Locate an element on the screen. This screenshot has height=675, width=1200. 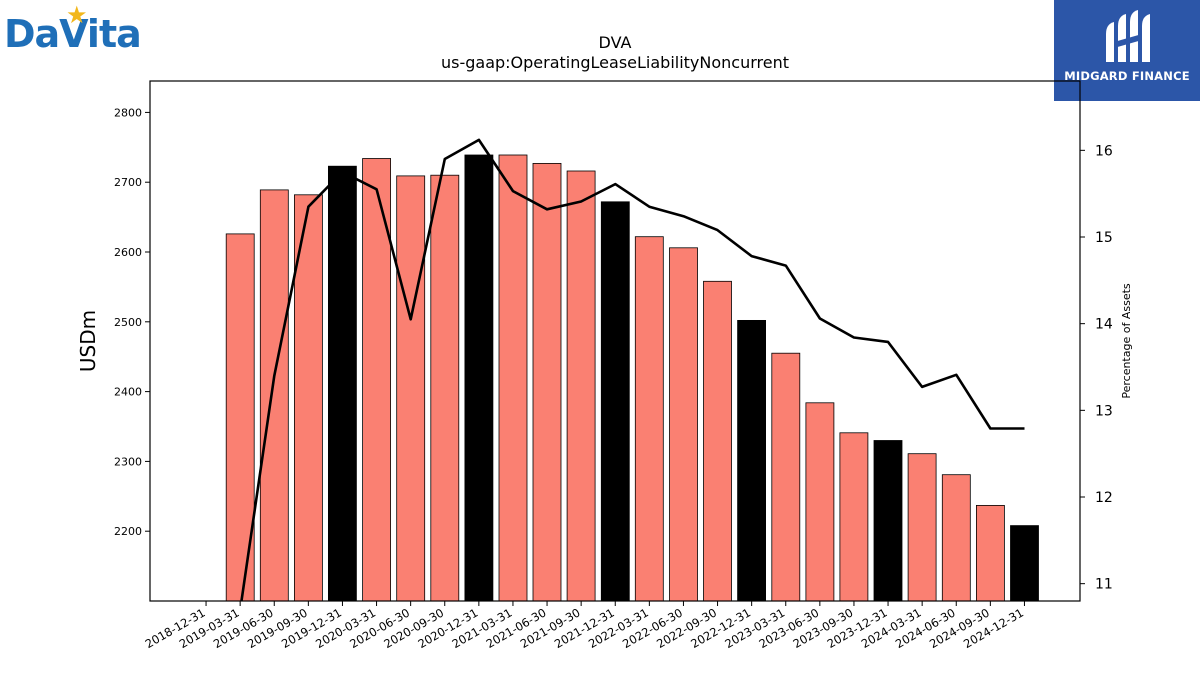
y-axis-label: USDm is located at coordinates (88, 341).